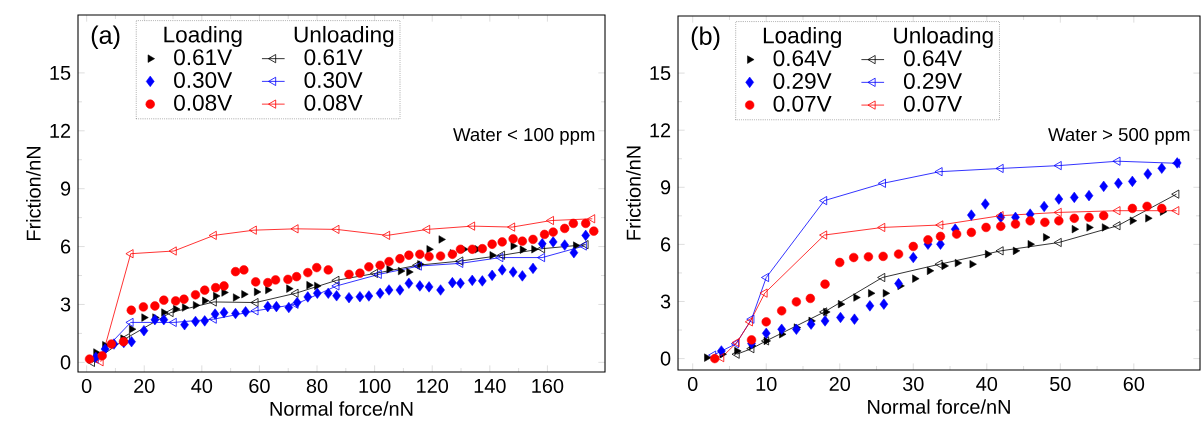 The image size is (1204, 428). What do you see at coordinates (433, 386) in the screenshot?
I see `x-tick-label: 120` at bounding box center [433, 386].